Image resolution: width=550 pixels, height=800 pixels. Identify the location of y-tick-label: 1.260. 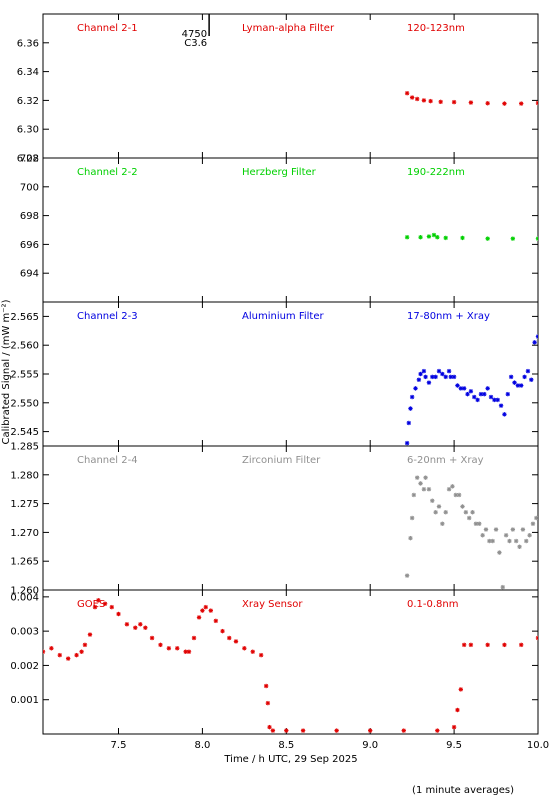
(24, 591).